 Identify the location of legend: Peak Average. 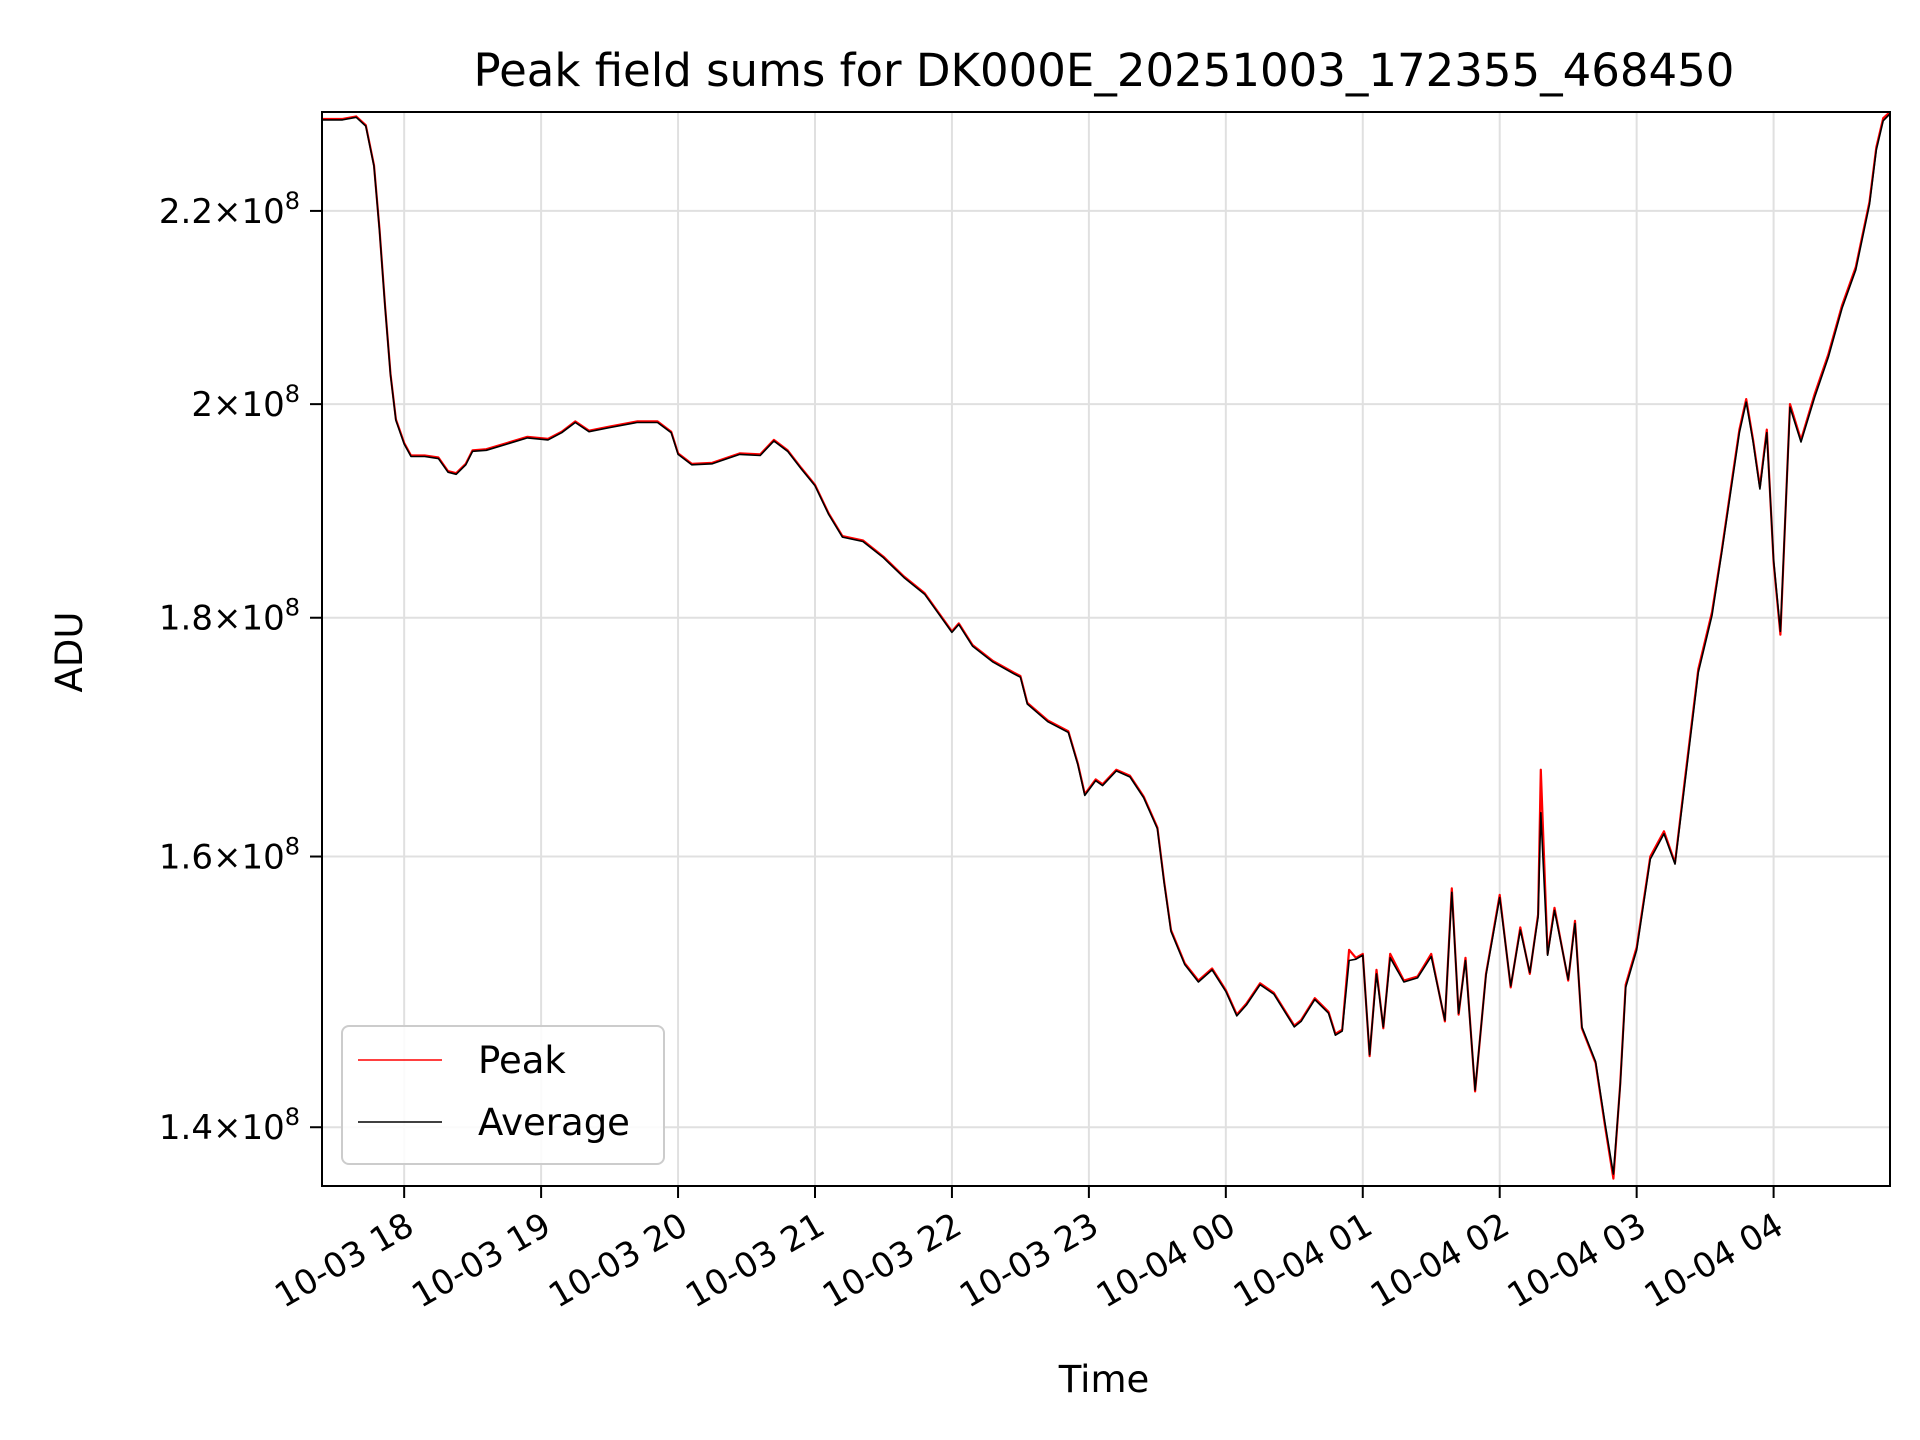
(503, 1095).